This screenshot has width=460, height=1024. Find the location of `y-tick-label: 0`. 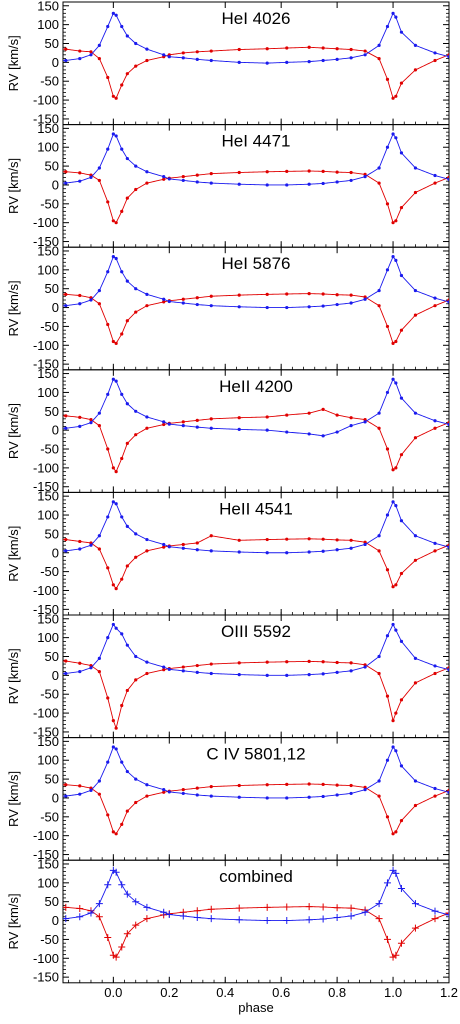

y-tick-label: 0 is located at coordinates (55, 675).